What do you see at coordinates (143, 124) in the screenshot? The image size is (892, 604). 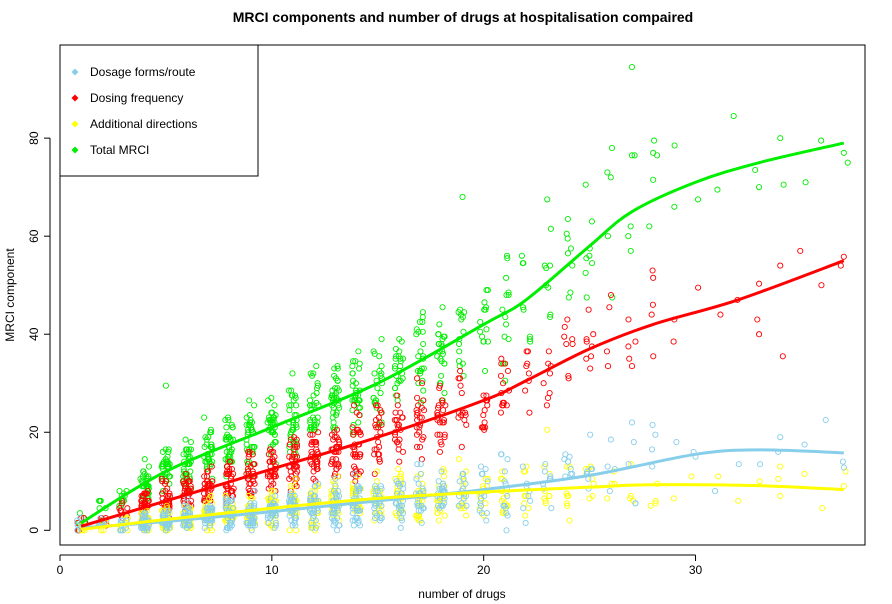 I see `legend-label: Additional directions` at bounding box center [143, 124].